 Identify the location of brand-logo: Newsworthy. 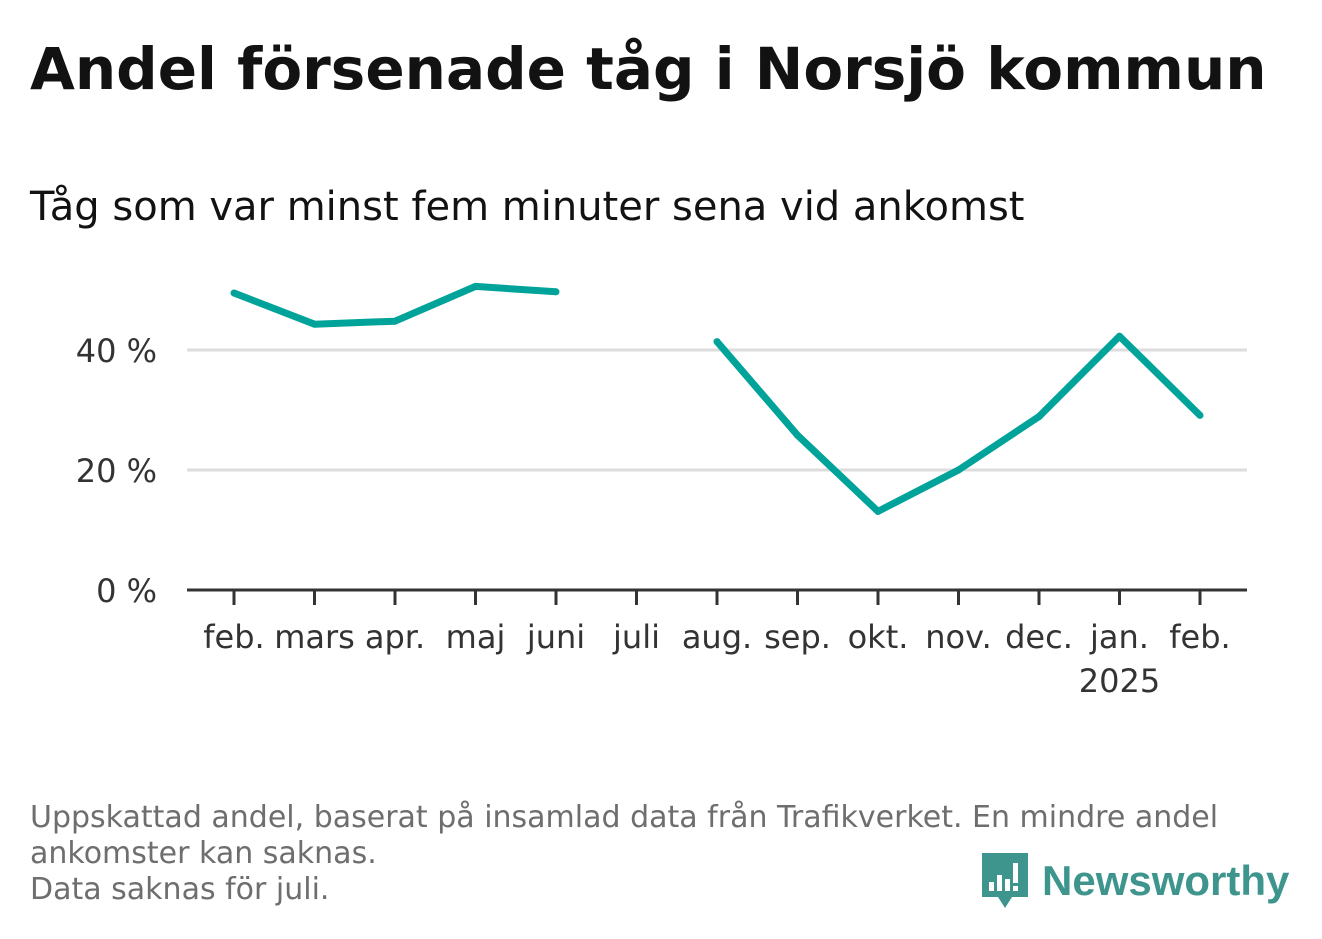
(1134, 881).